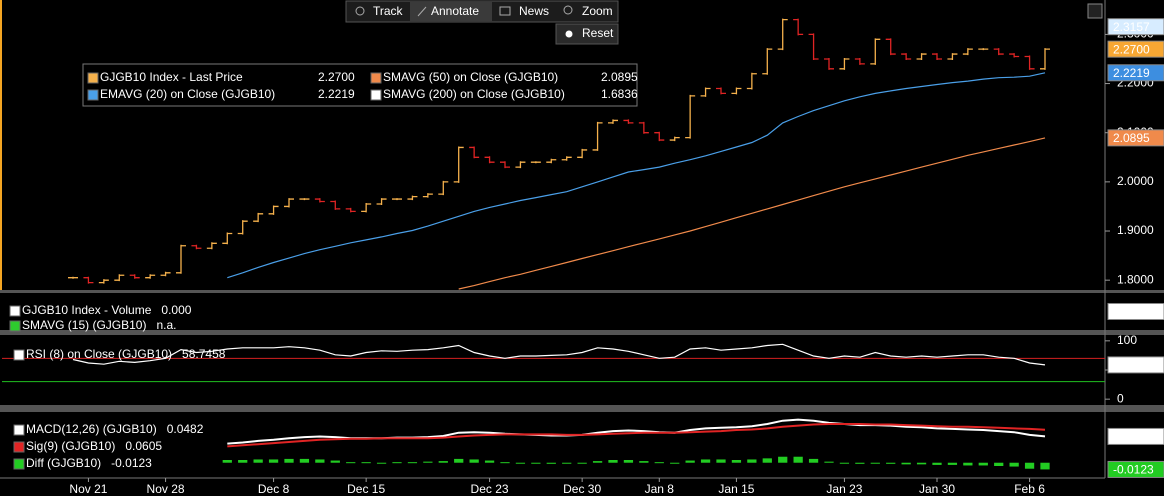  I want to click on legend-name: SMAVG (50) on Close (GJGB10), so click(470, 77).